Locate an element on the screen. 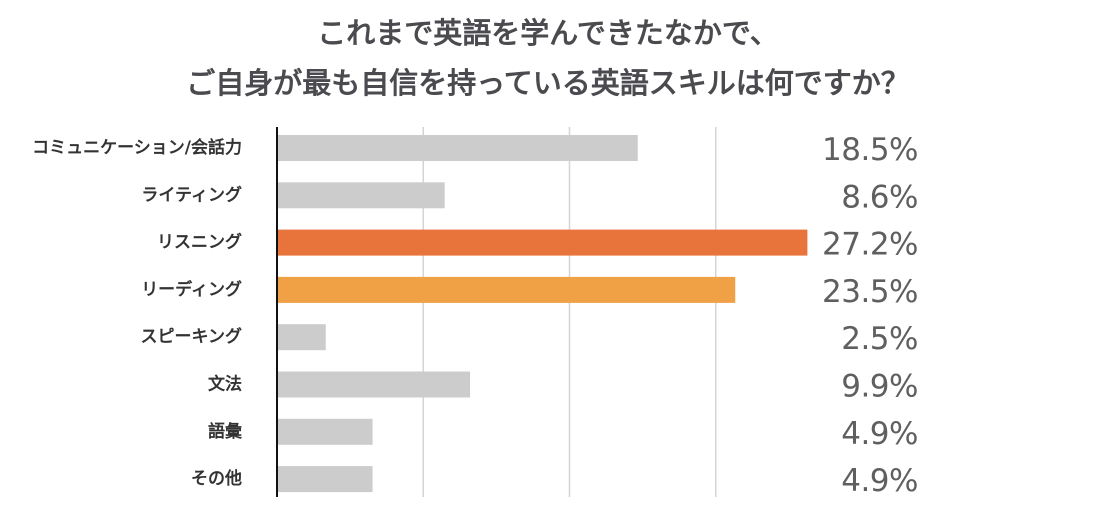 This screenshot has height=526, width=1096. value-label-4: 2.5% is located at coordinates (879, 339).